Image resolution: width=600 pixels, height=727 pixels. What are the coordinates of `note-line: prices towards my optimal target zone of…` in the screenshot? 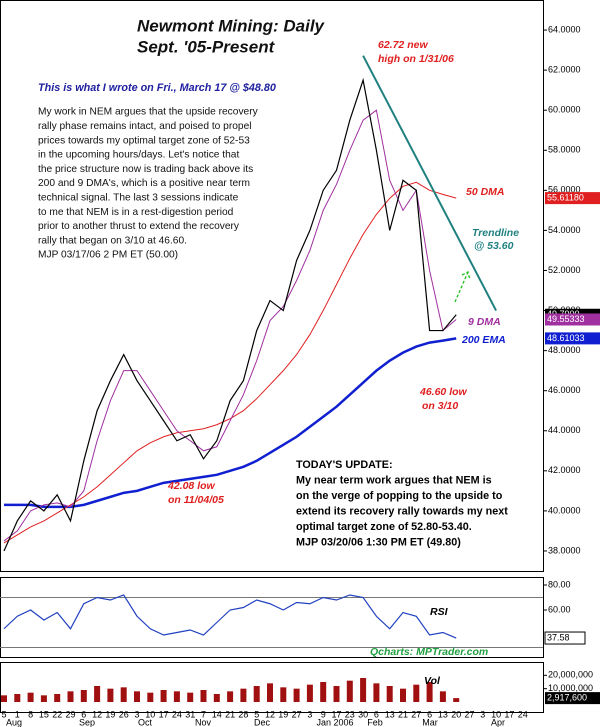 It's located at (144, 140).